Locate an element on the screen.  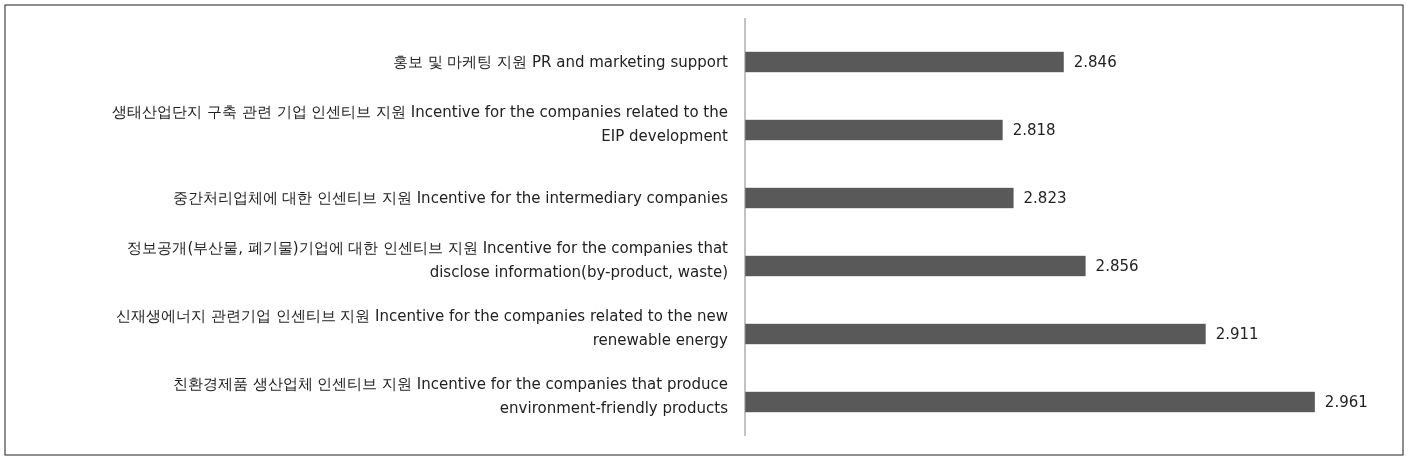
data-label: 2.911 is located at coordinates (1237, 334).